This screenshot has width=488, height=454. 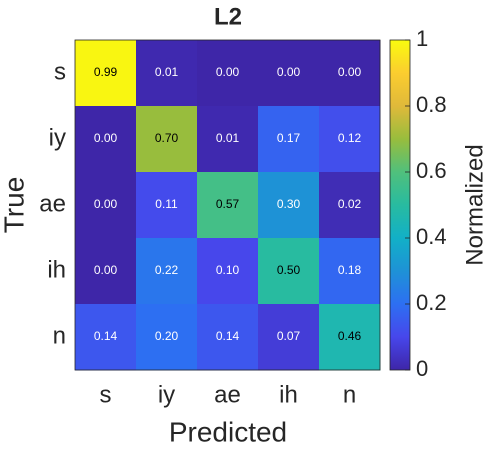 I want to click on colorbar-tick-label: 1, so click(x=422, y=38).